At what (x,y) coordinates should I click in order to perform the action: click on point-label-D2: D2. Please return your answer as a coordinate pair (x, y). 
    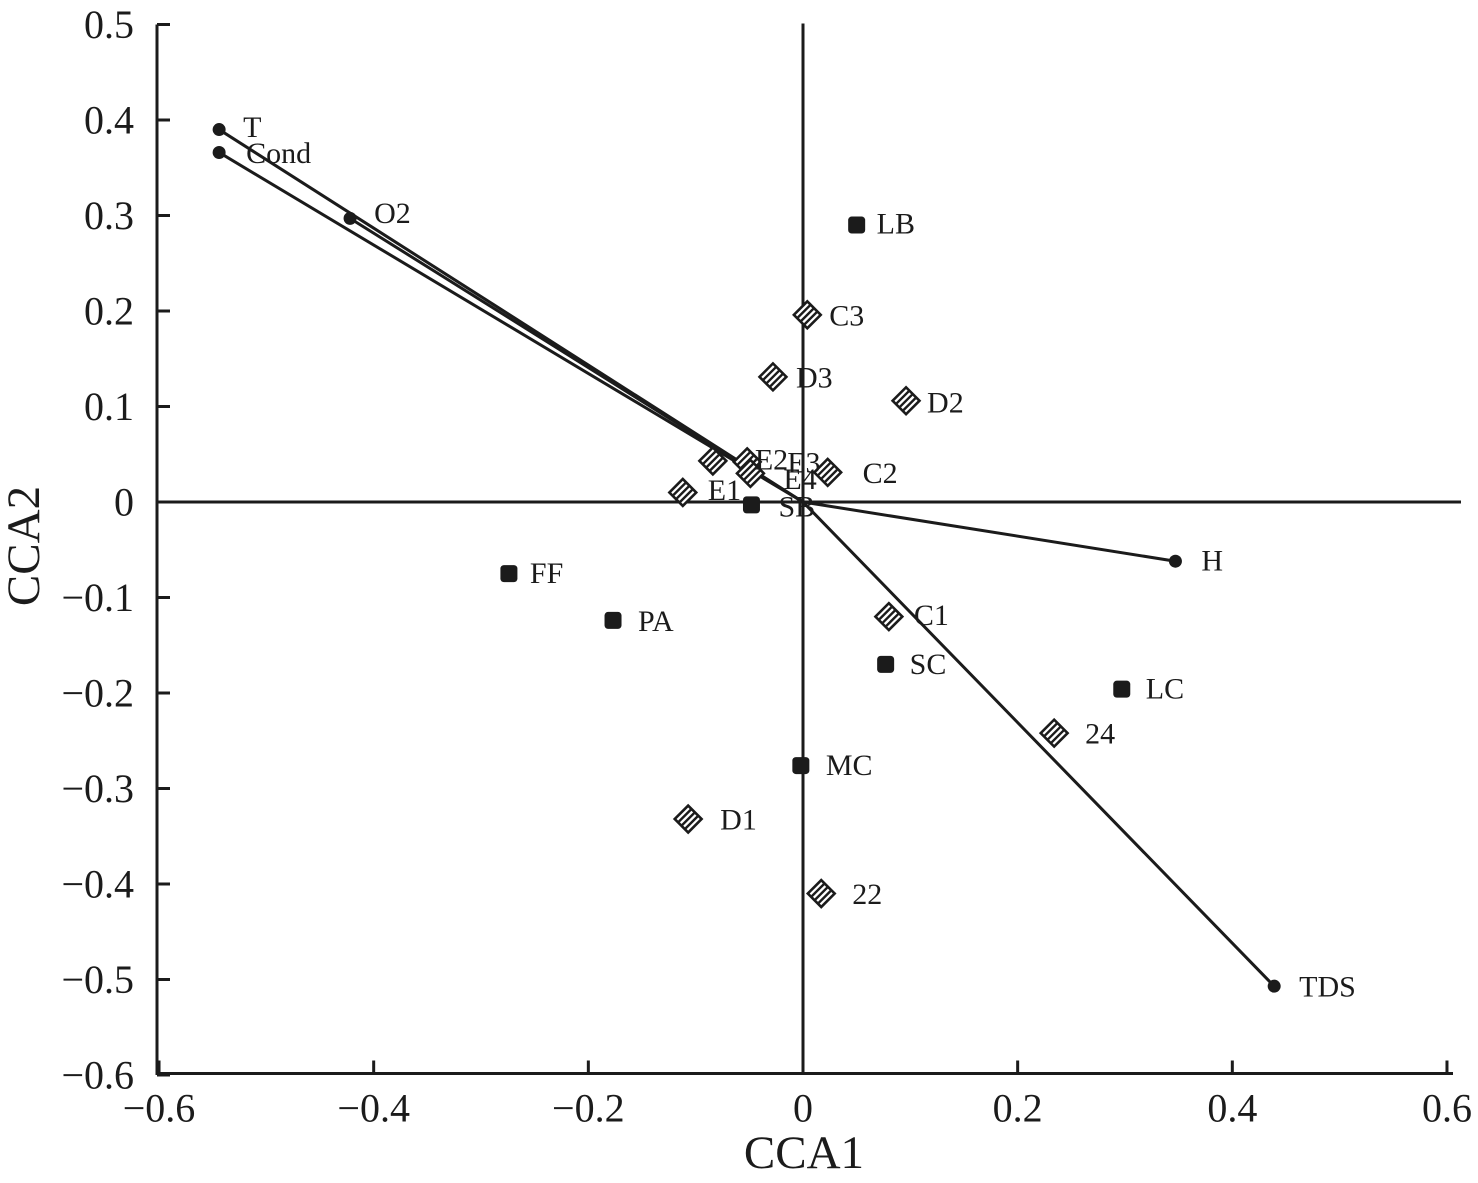
    Looking at the image, I should click on (945, 402).